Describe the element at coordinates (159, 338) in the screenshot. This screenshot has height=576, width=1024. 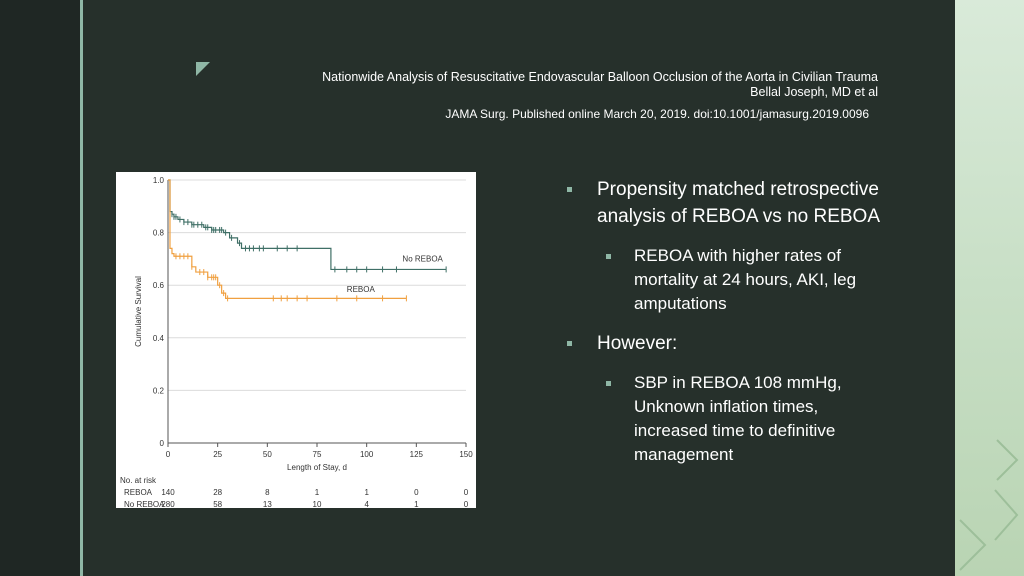
I see `y-tick-label: 0.4` at that location.